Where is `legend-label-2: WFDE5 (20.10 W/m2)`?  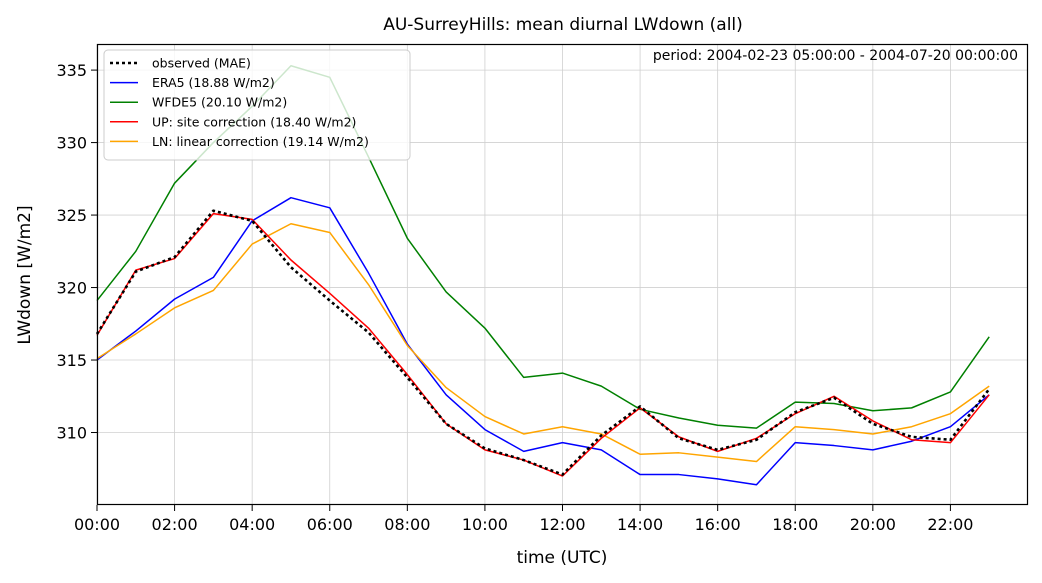
legend-label-2: WFDE5 (20.10 W/m2) is located at coordinates (219, 102).